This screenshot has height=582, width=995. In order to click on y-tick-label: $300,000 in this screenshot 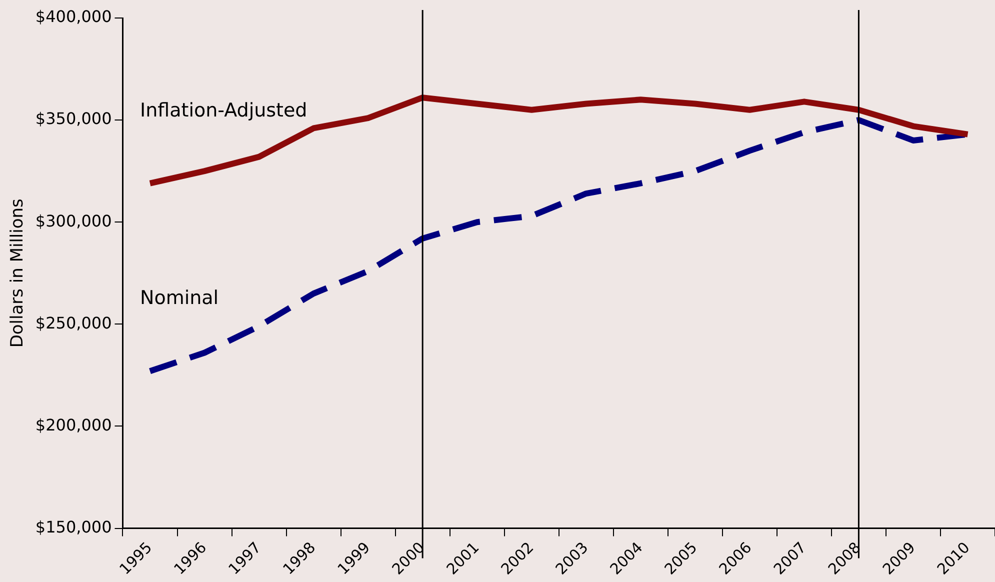, I will do `click(73, 220)`.